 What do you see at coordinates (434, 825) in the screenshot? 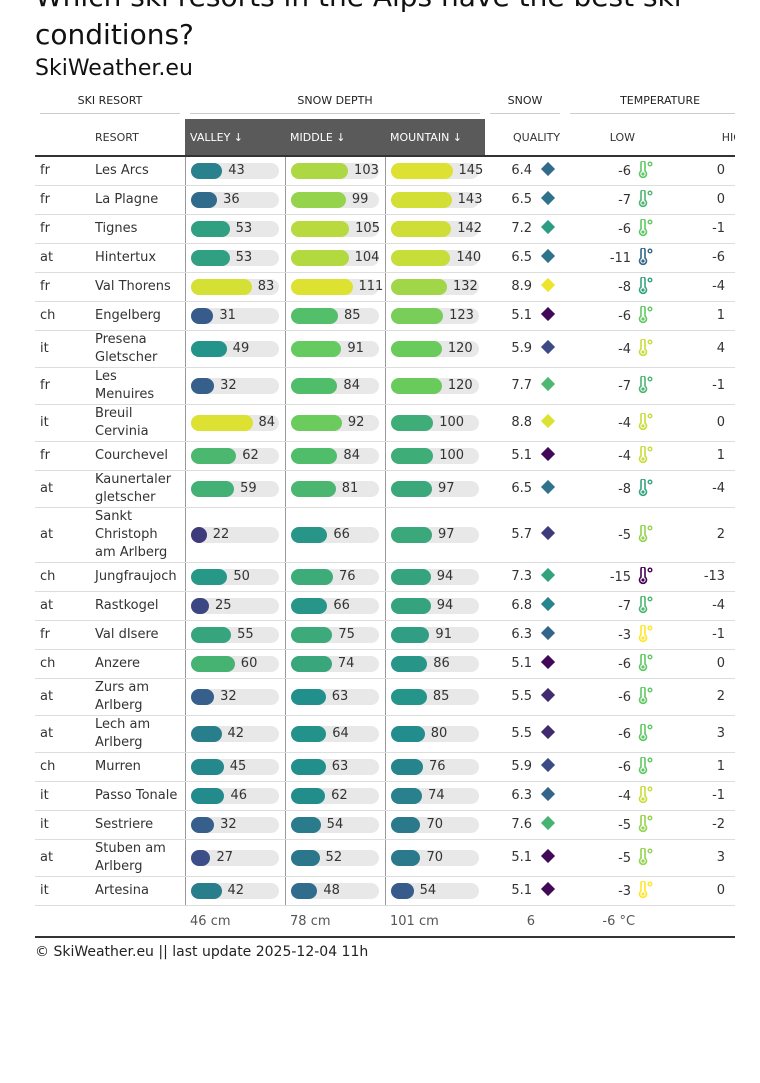
I see `bar-track: 70` at bounding box center [434, 825].